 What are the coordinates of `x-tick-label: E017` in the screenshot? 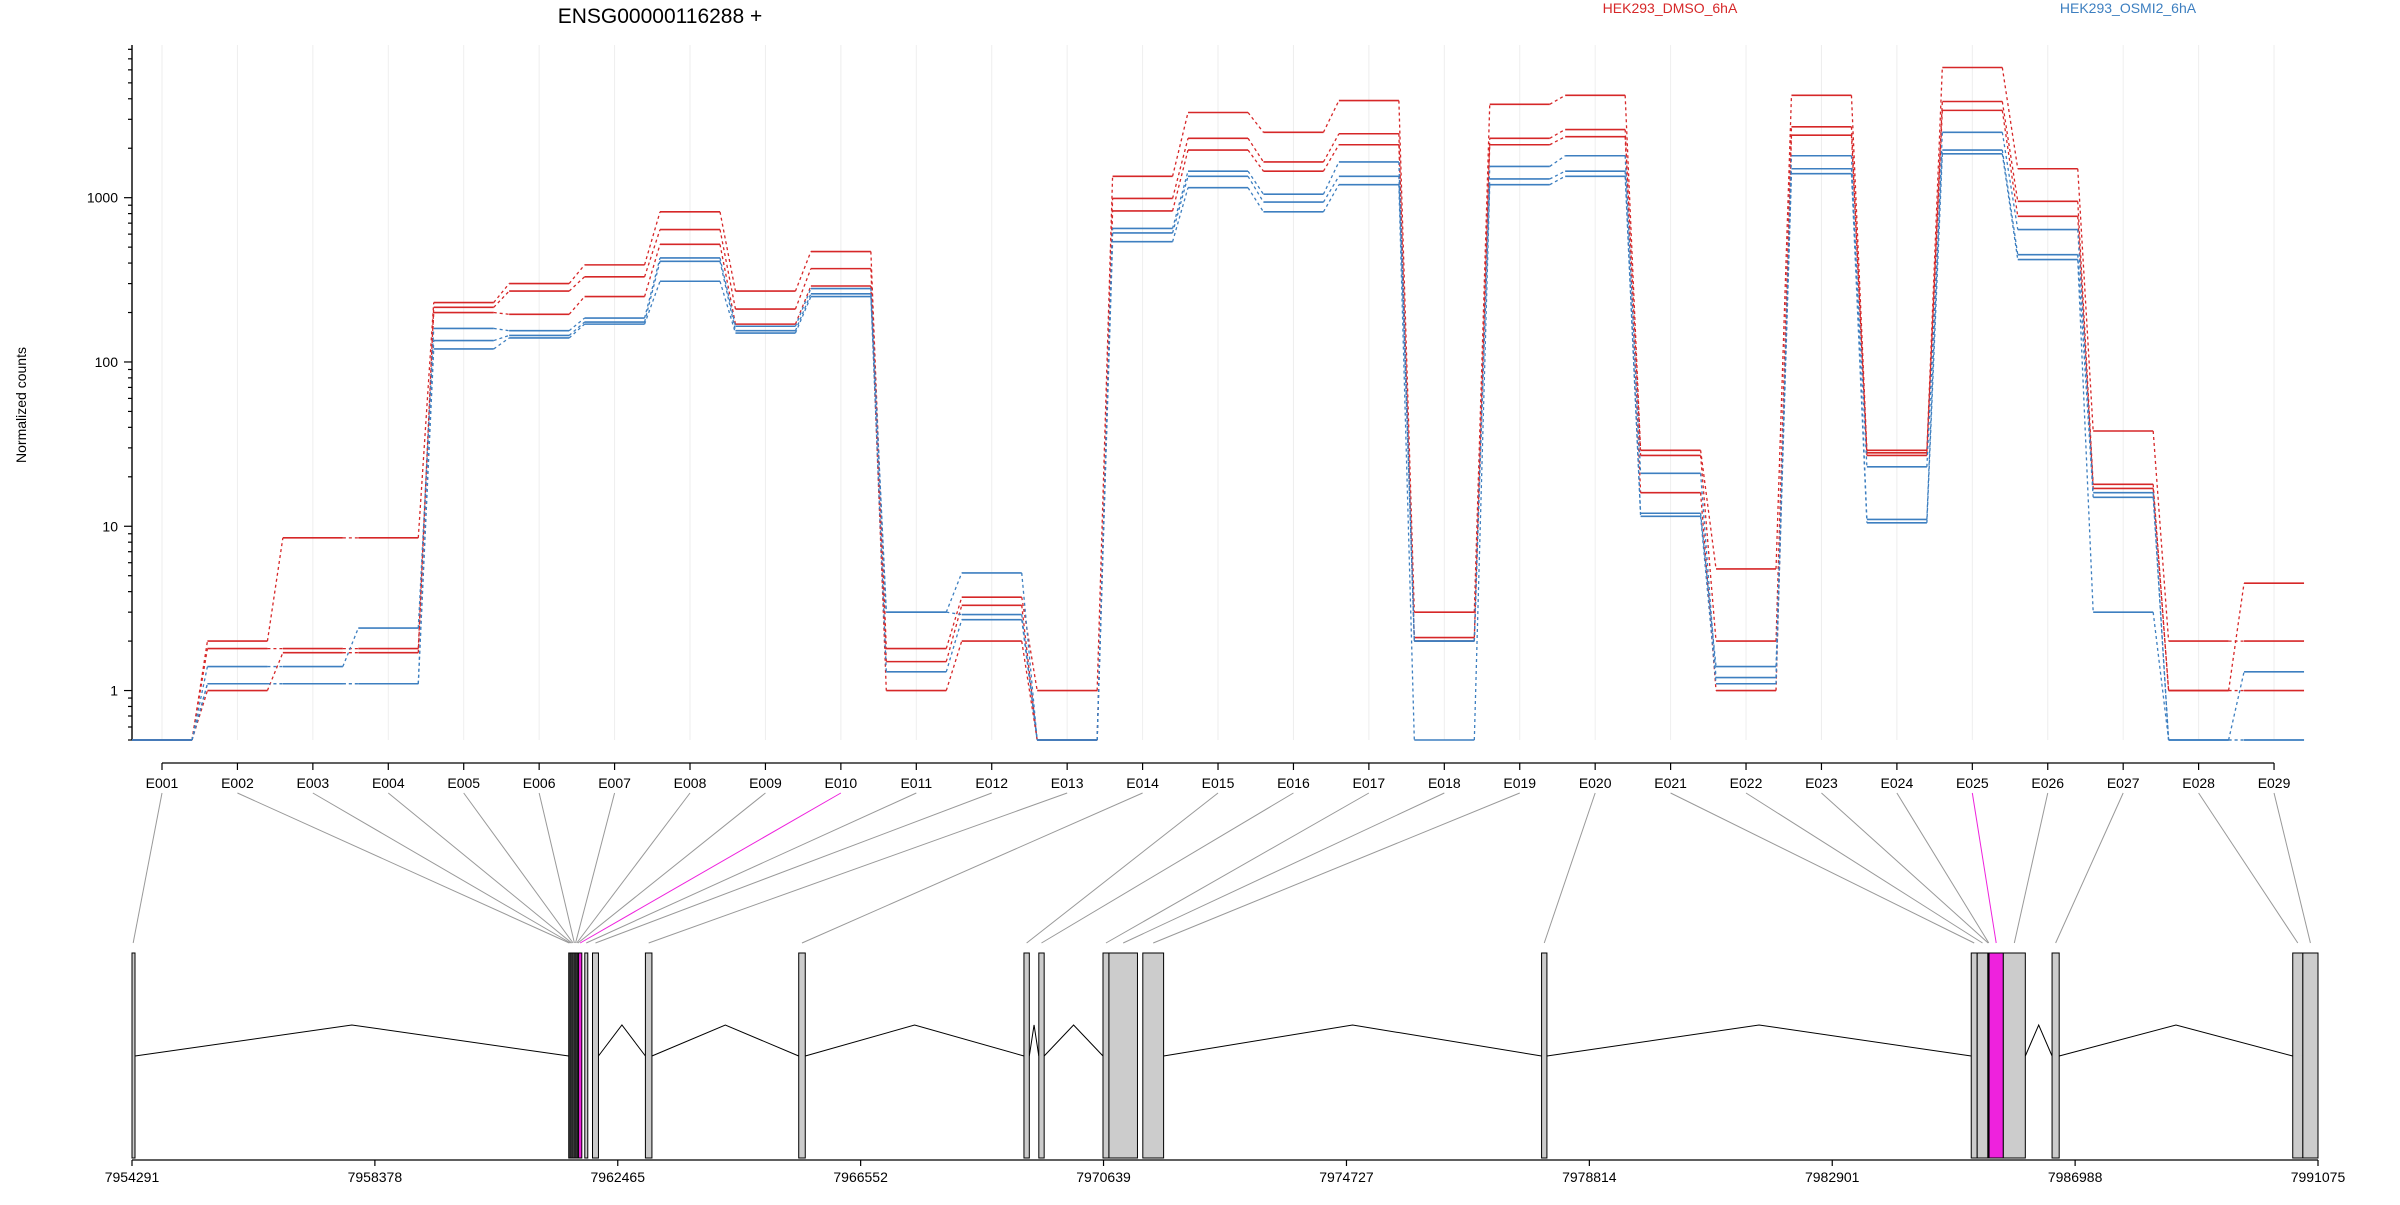 It's located at (1369, 783).